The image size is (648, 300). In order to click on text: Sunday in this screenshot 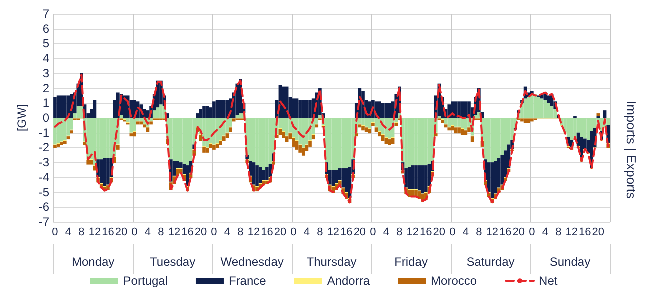, I will do `click(570, 262)`.